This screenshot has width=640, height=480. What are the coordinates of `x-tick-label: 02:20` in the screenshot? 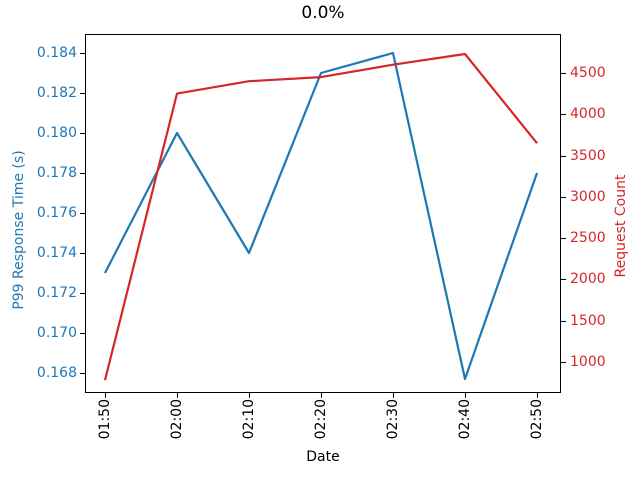 It's located at (321, 419).